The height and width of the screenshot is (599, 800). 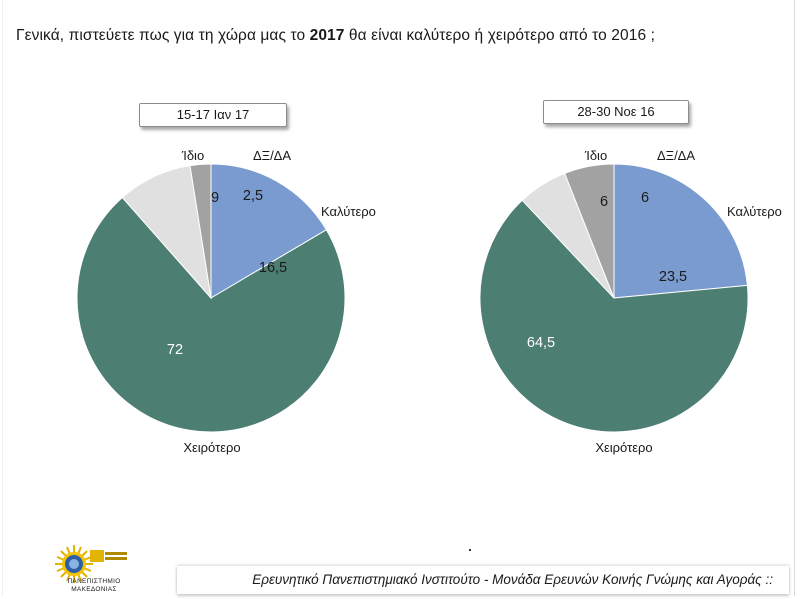 I want to click on pie-slice-jan17-dk_na, so click(x=200, y=231).